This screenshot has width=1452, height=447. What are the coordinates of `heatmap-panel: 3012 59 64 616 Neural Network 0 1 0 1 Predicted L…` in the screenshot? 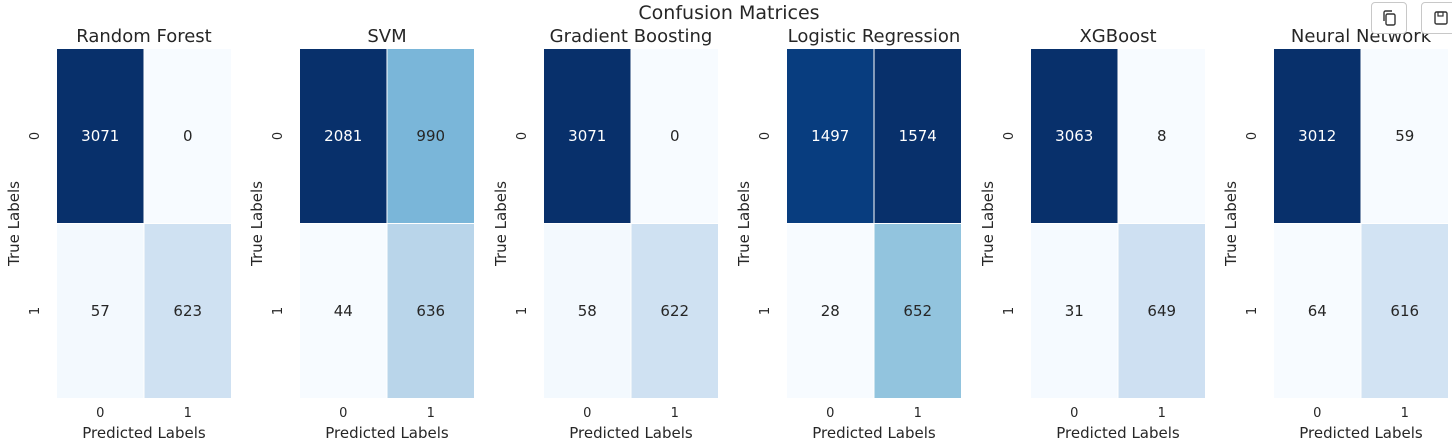 It's located at (1335, 234).